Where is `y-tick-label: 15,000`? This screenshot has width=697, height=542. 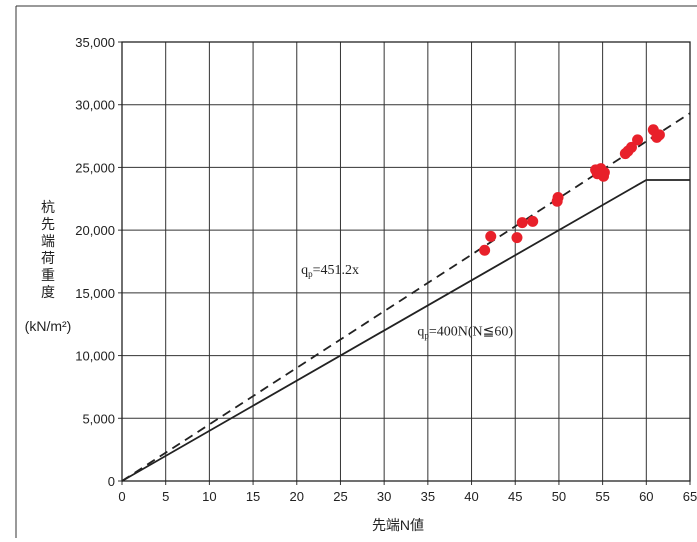
y-tick-label: 15,000 is located at coordinates (95, 293).